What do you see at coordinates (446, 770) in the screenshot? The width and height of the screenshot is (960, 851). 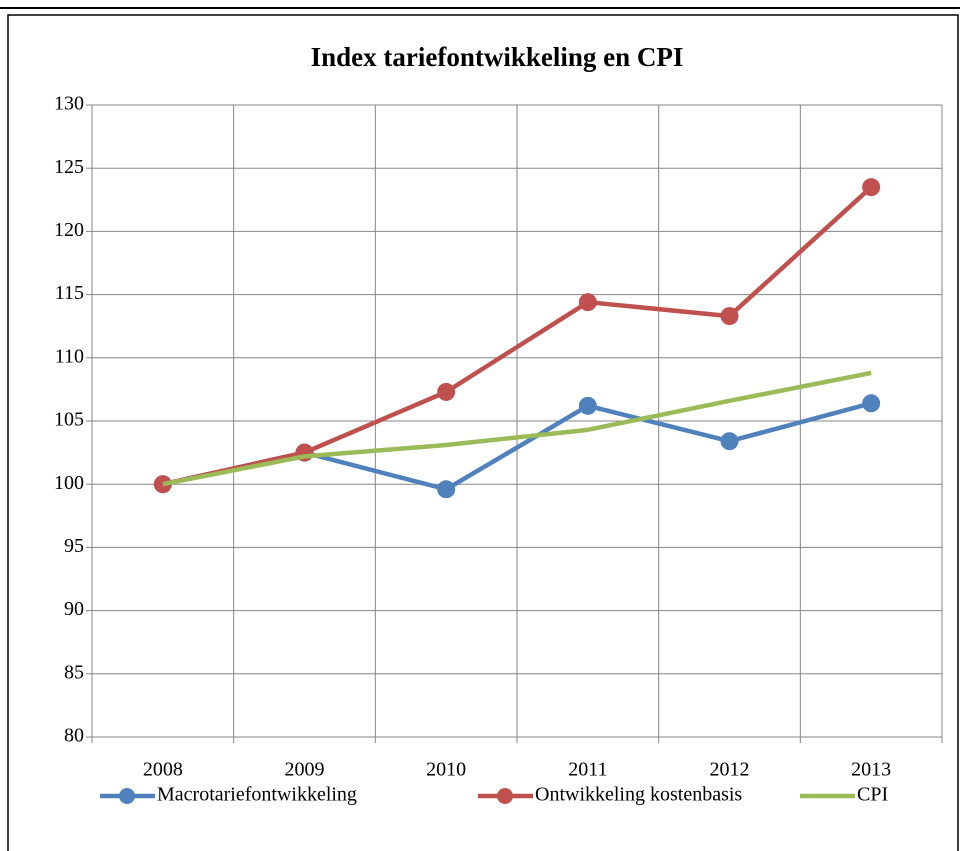 I see `x-tick-label: 2010` at bounding box center [446, 770].